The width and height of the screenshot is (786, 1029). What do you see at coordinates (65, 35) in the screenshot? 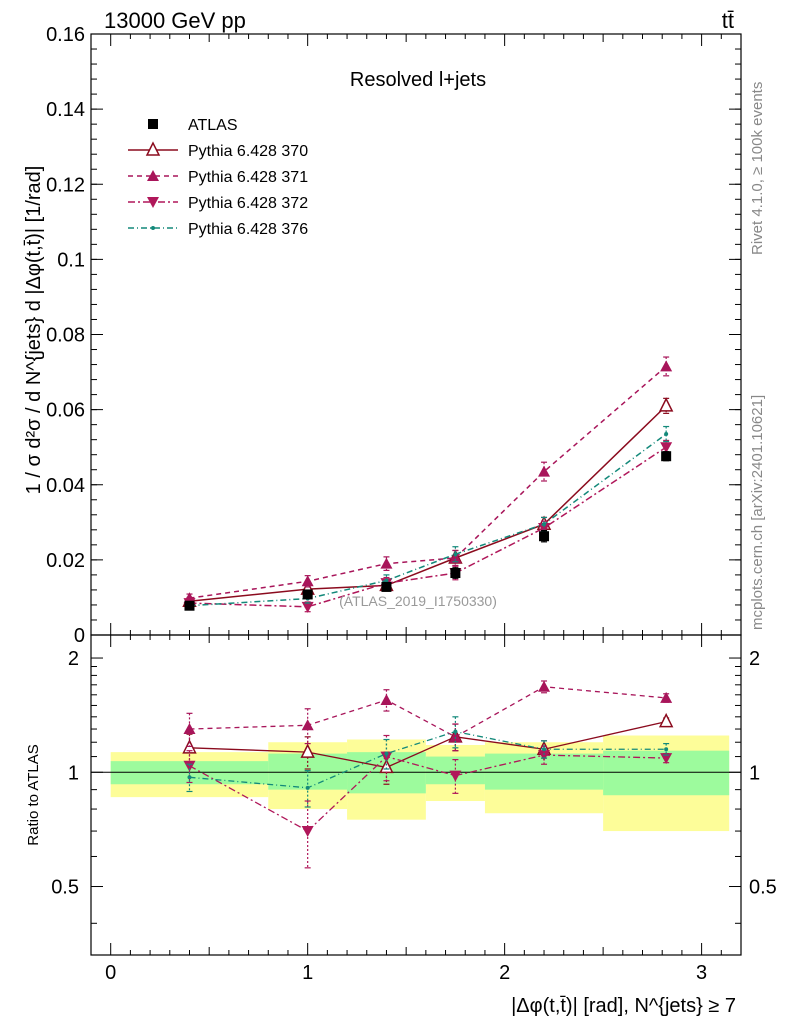
I see `y-tick-label: 0.16` at bounding box center [65, 35].